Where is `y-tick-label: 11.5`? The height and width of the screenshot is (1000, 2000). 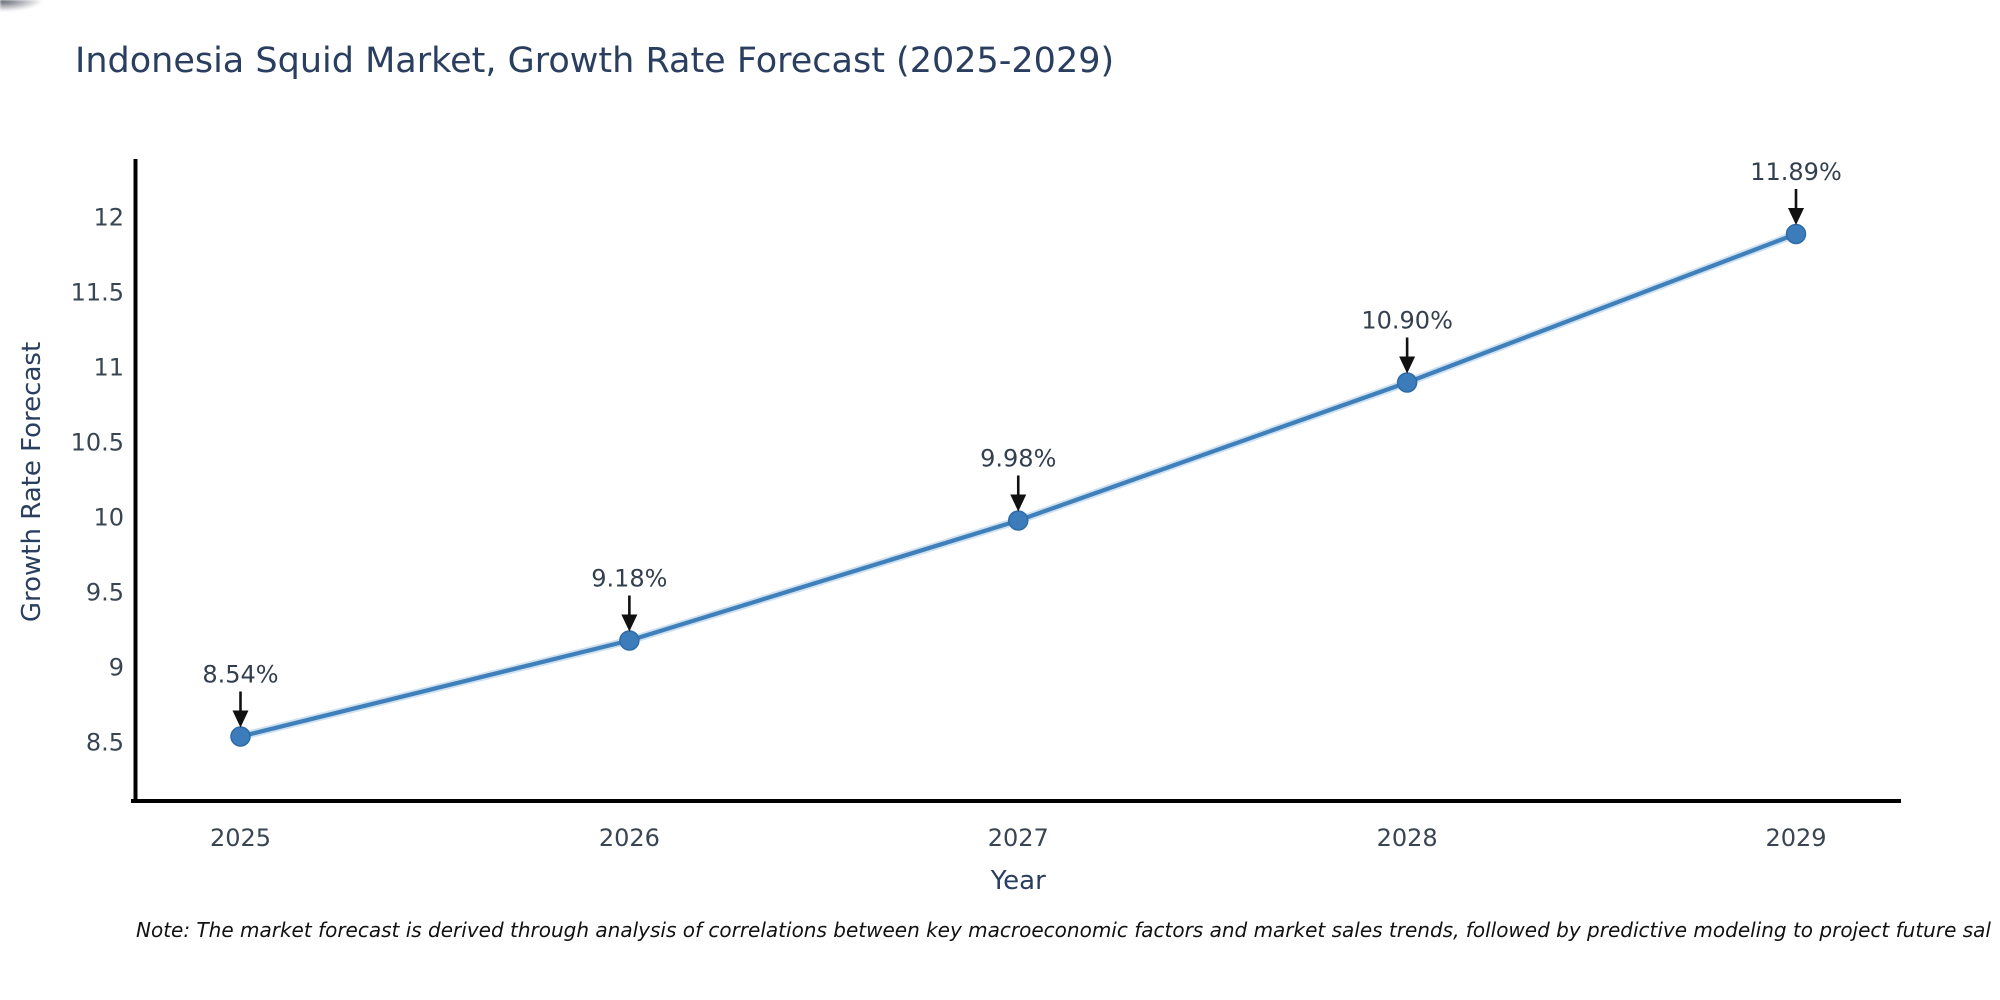
y-tick-label: 11.5 is located at coordinates (97, 293).